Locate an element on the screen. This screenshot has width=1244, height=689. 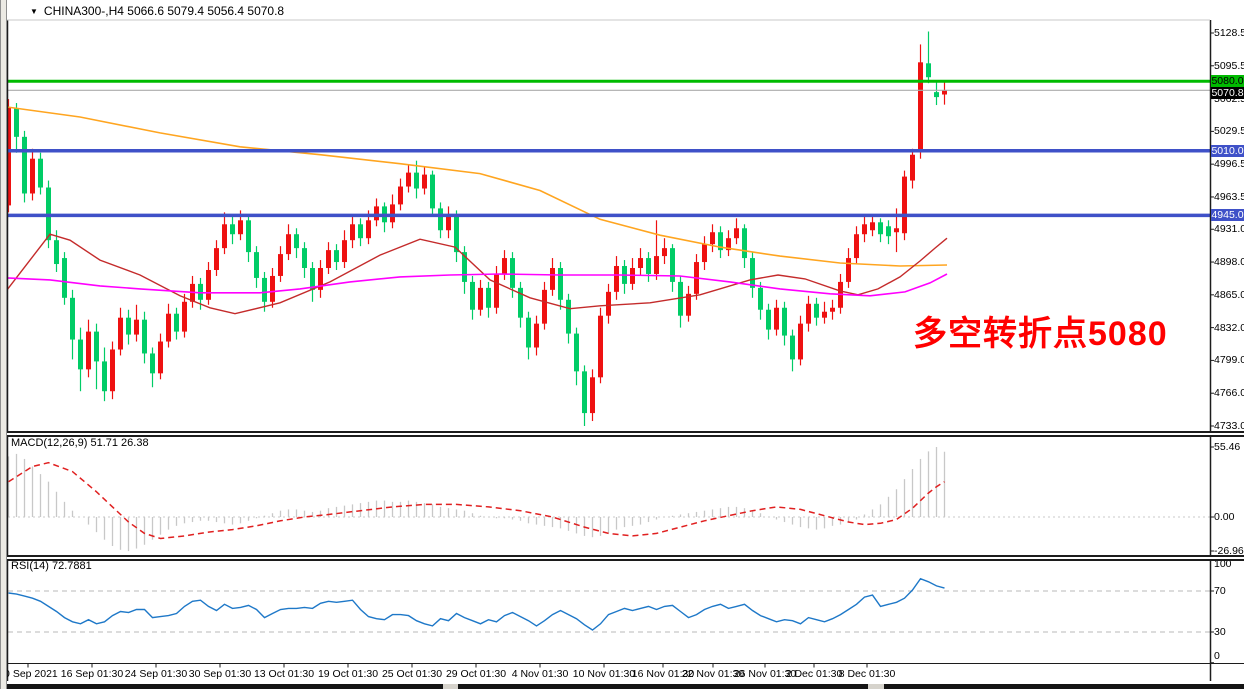
date-tick-label: 4 Nov 01:30 is located at coordinates (540, 674).